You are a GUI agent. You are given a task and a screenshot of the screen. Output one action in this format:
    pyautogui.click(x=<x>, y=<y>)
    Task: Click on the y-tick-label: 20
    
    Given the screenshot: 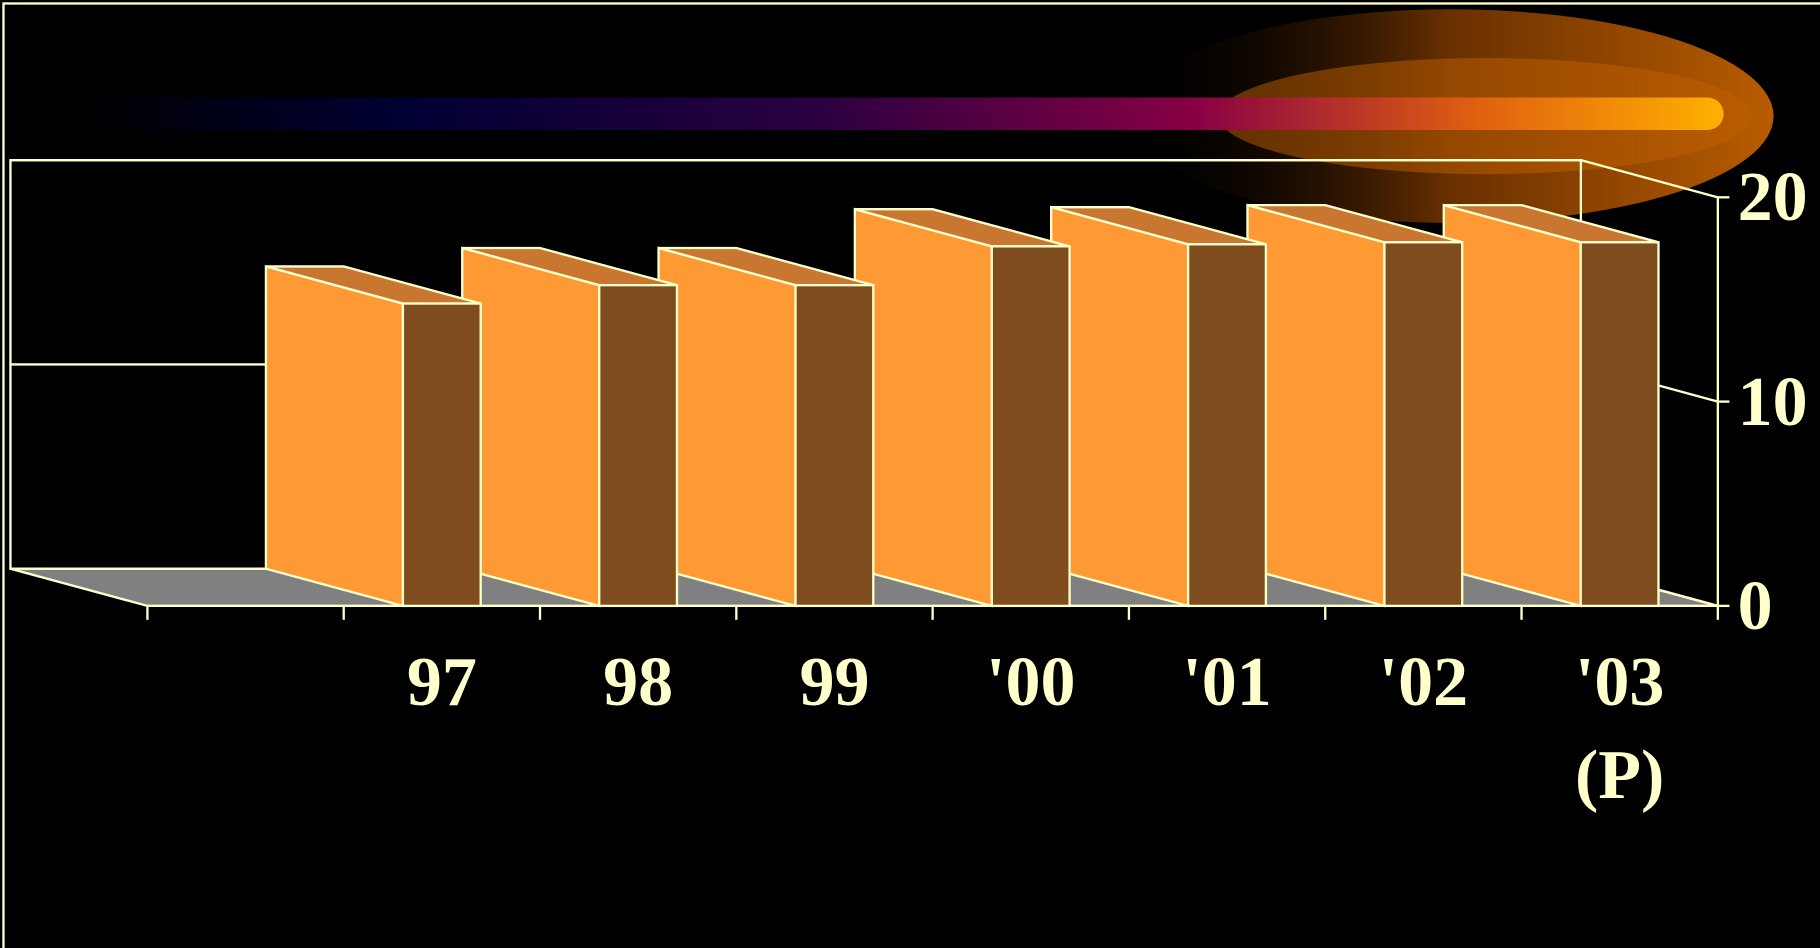 What is the action you would take?
    pyautogui.click(x=1772, y=198)
    